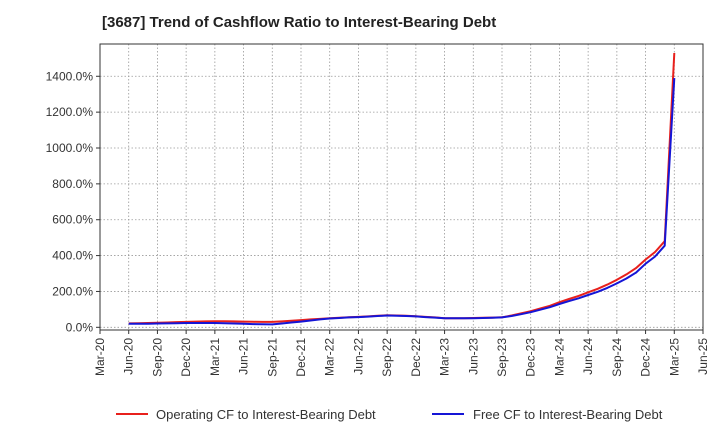 This screenshot has height=440, width=720. Describe the element at coordinates (703, 356) in the screenshot. I see `x-tick-label: Jun-25` at that location.